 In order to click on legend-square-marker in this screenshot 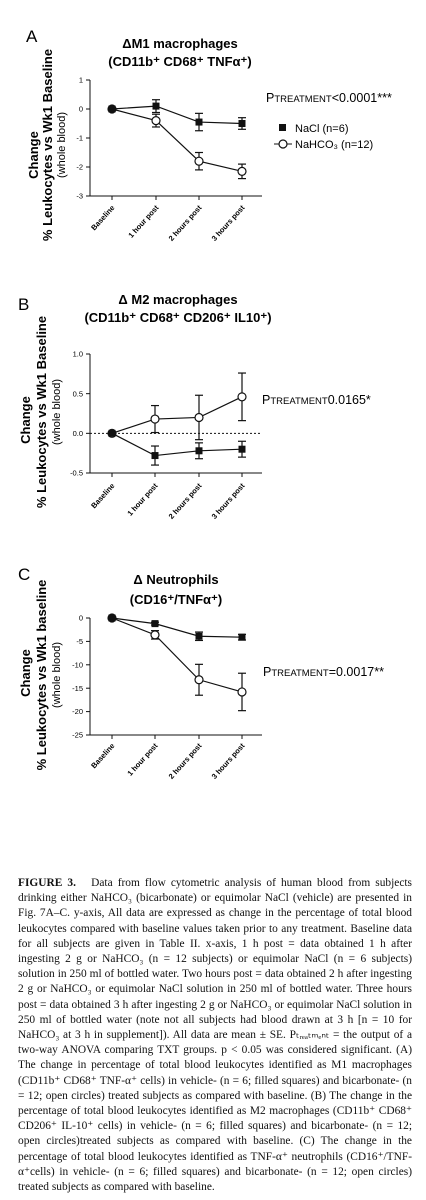, I will do `click(282, 127)`.